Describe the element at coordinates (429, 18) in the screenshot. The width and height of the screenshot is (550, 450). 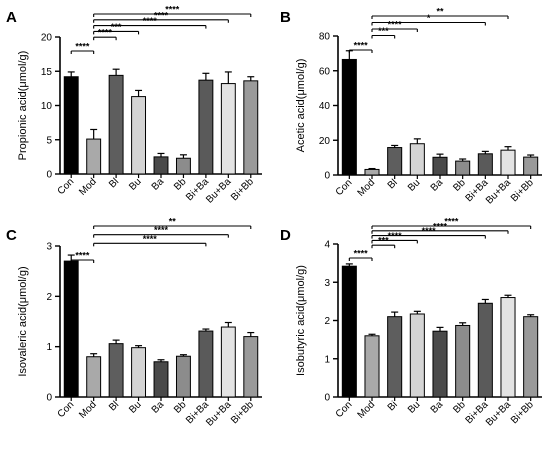
I see `significance-label: *` at that location.